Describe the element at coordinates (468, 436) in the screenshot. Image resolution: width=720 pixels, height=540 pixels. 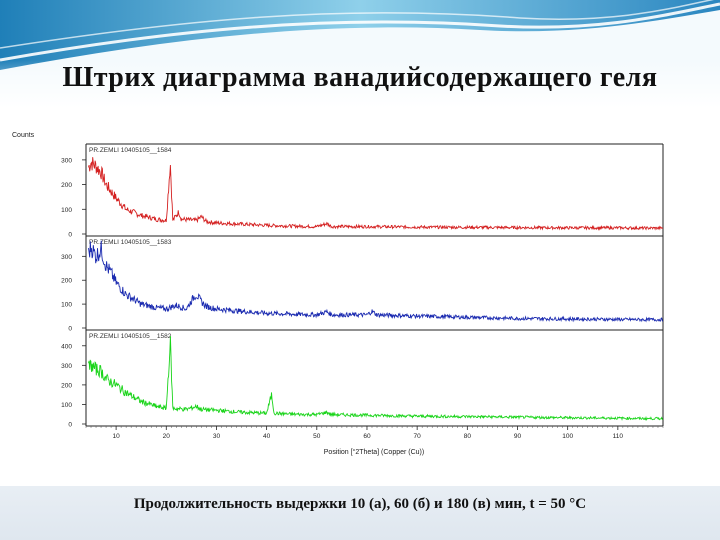
I see `x-tick-label: 80` at that location.